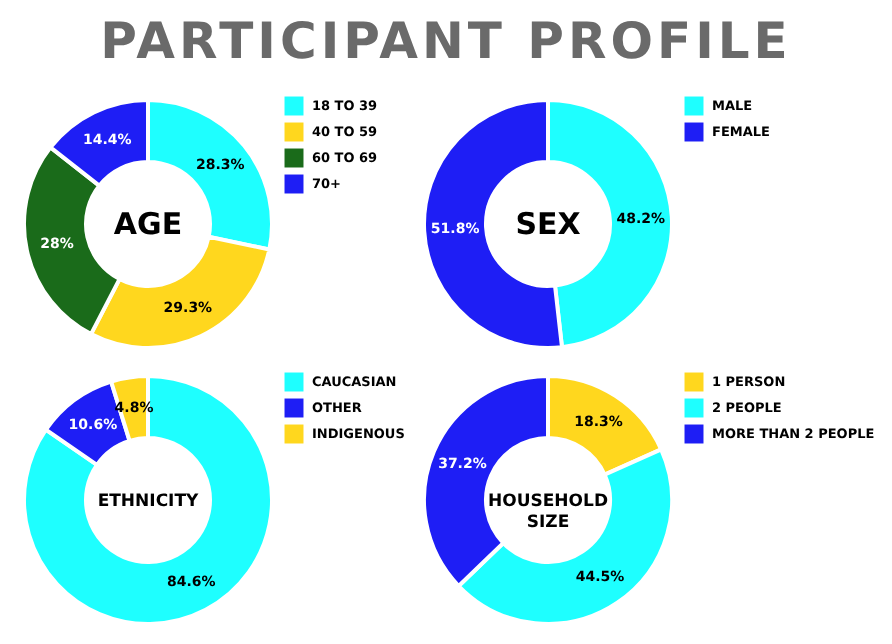  I want to click on donut-slice, so click(148, 500).